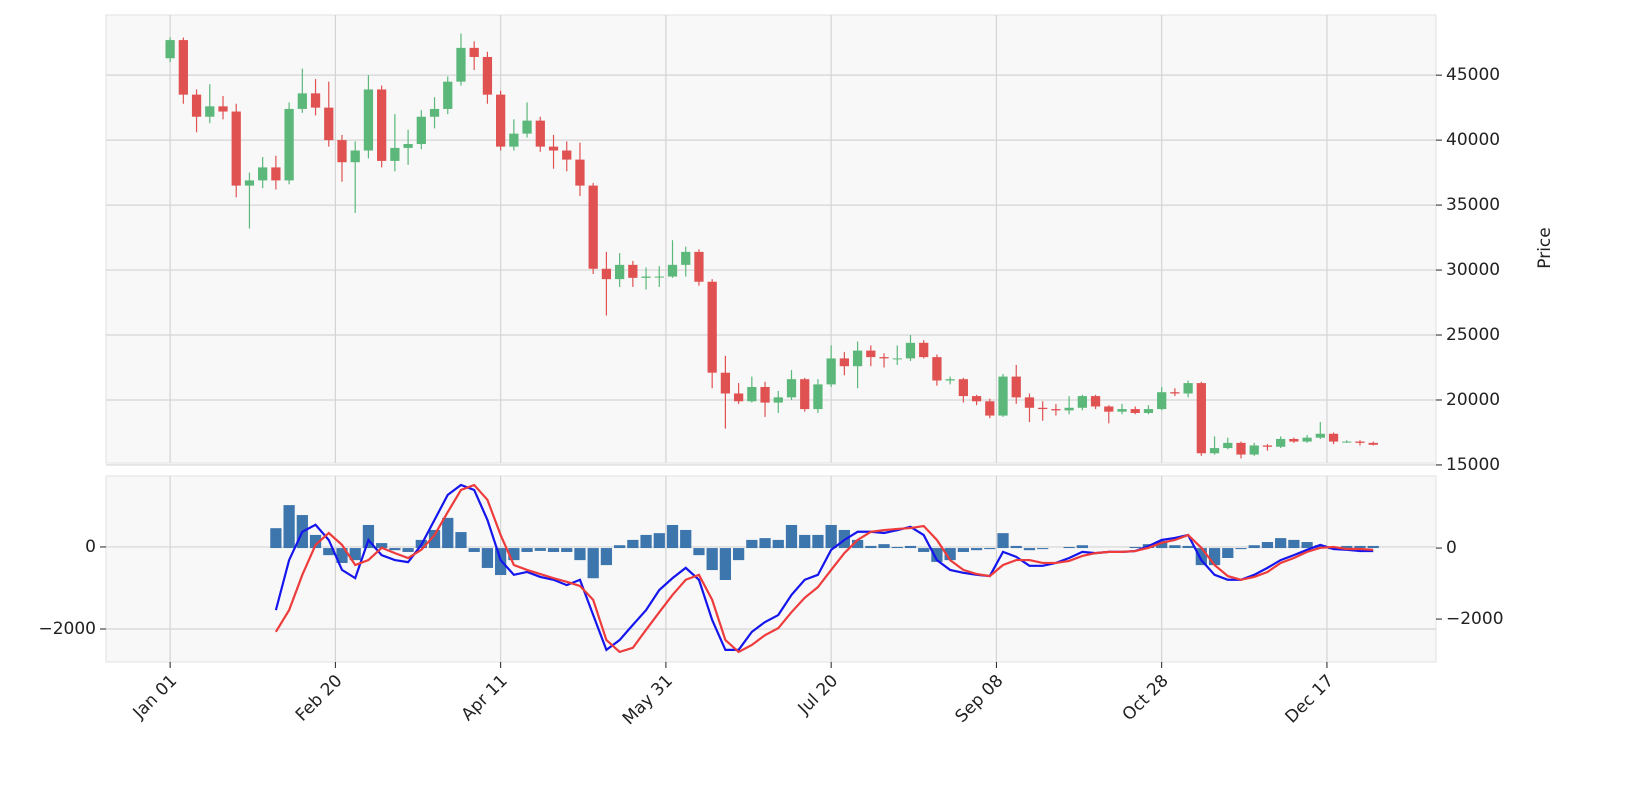 The width and height of the screenshot is (1626, 794). I want to click on x-tick-label: Sep 08, so click(980, 699).